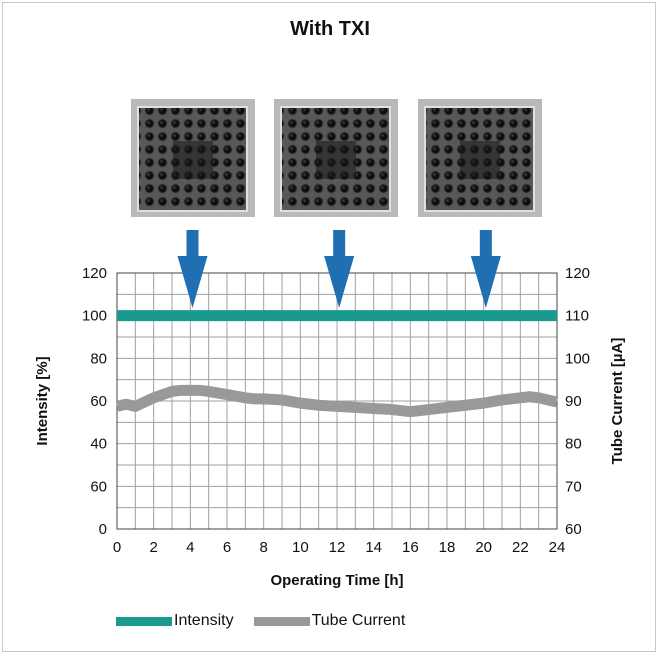  Describe the element at coordinates (281, 621) in the screenshot. I see `legend-swatch-tube-current` at that location.